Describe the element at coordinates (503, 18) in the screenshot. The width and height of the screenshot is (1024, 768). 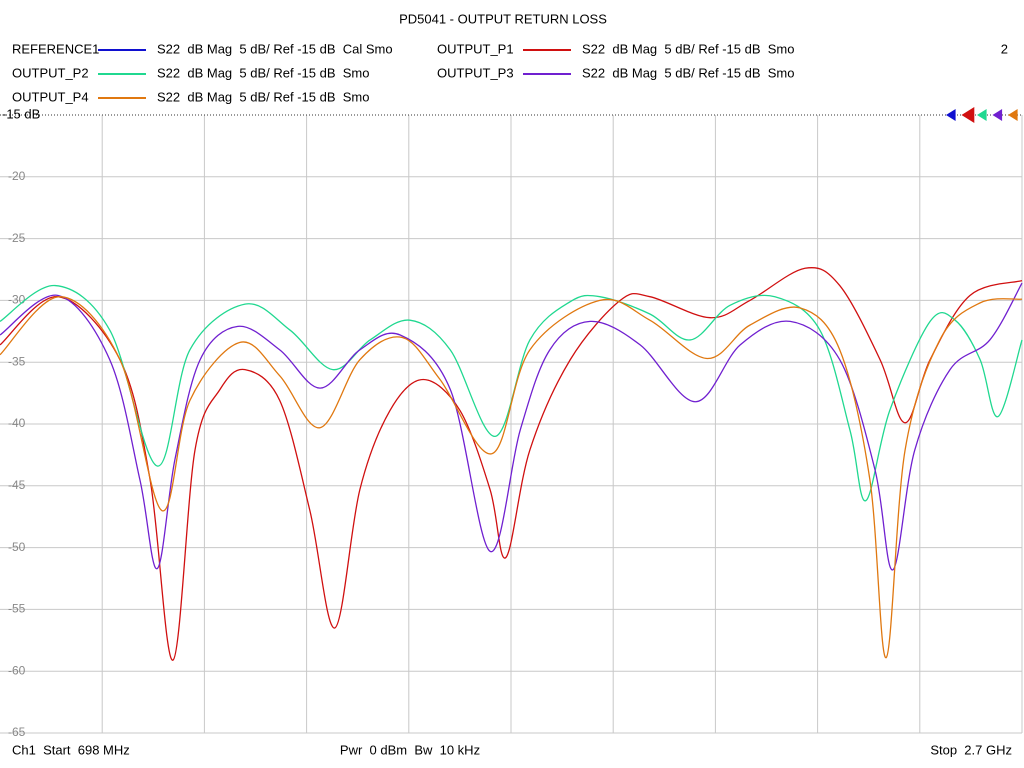
I see `chart-title: PD5041 - OUTPUT RETURN LOSS` at that location.